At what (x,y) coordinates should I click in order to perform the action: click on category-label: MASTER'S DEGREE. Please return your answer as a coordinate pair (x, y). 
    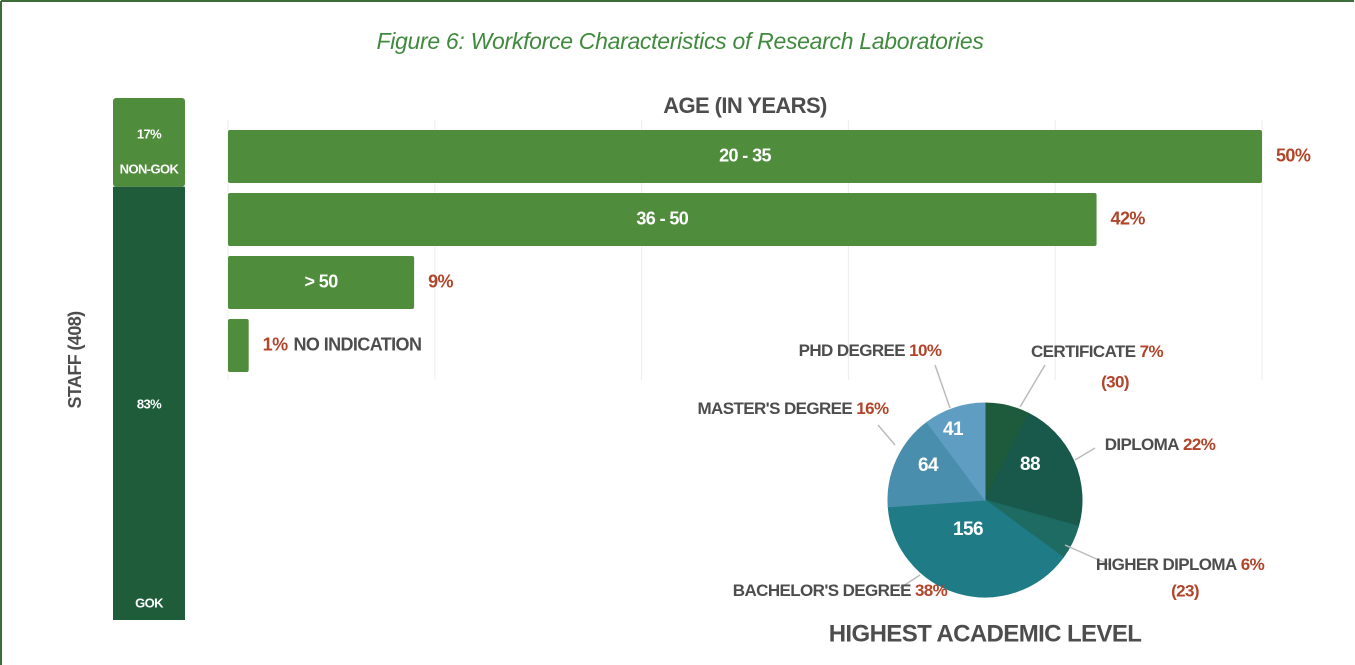
    Looking at the image, I should click on (774, 408).